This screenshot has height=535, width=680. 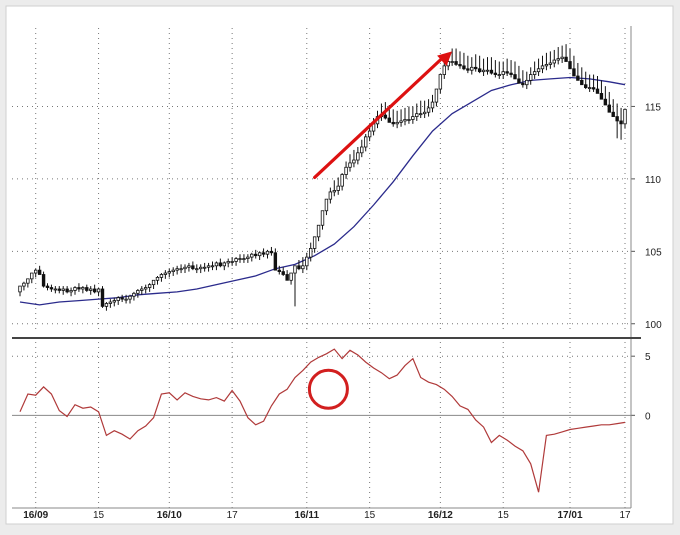 What do you see at coordinates (379, 117) in the screenshot?
I see `trend-arrow-shaft` at bounding box center [379, 117].